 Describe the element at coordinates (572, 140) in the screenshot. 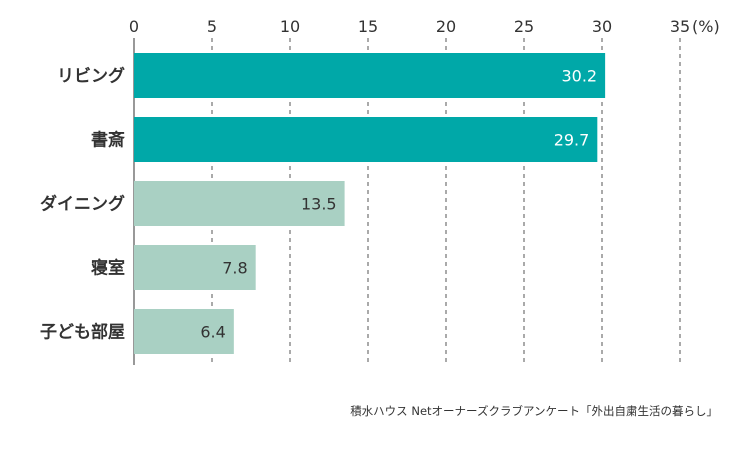

I see `value-label: 29.7` at that location.